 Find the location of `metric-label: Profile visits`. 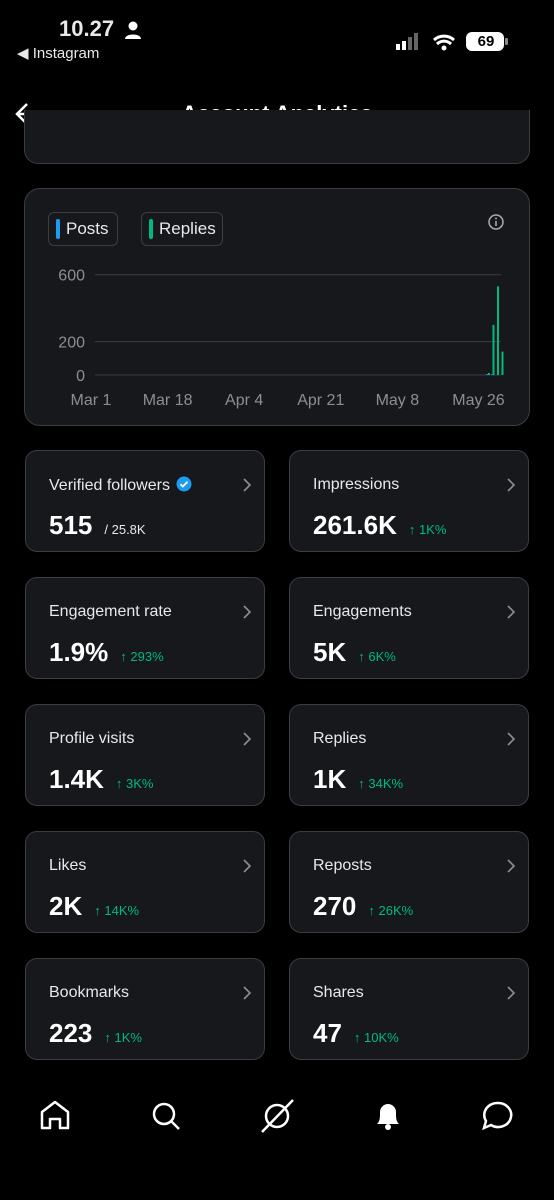

metric-label: Profile visits is located at coordinates (92, 738).